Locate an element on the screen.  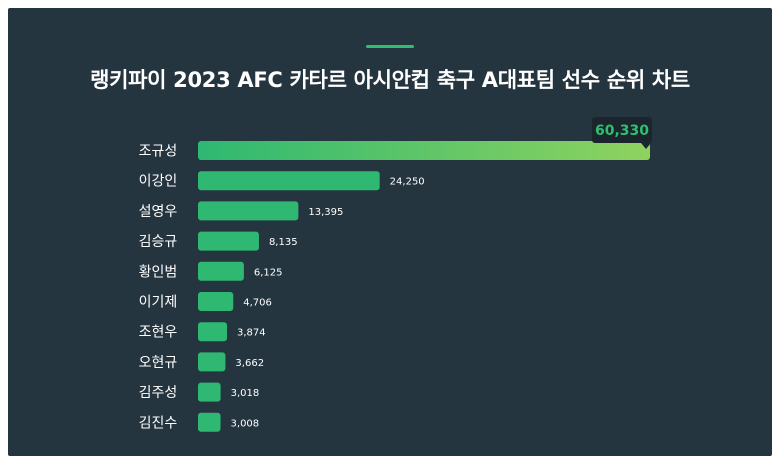
category-label: 설영우 is located at coordinates (158, 212).